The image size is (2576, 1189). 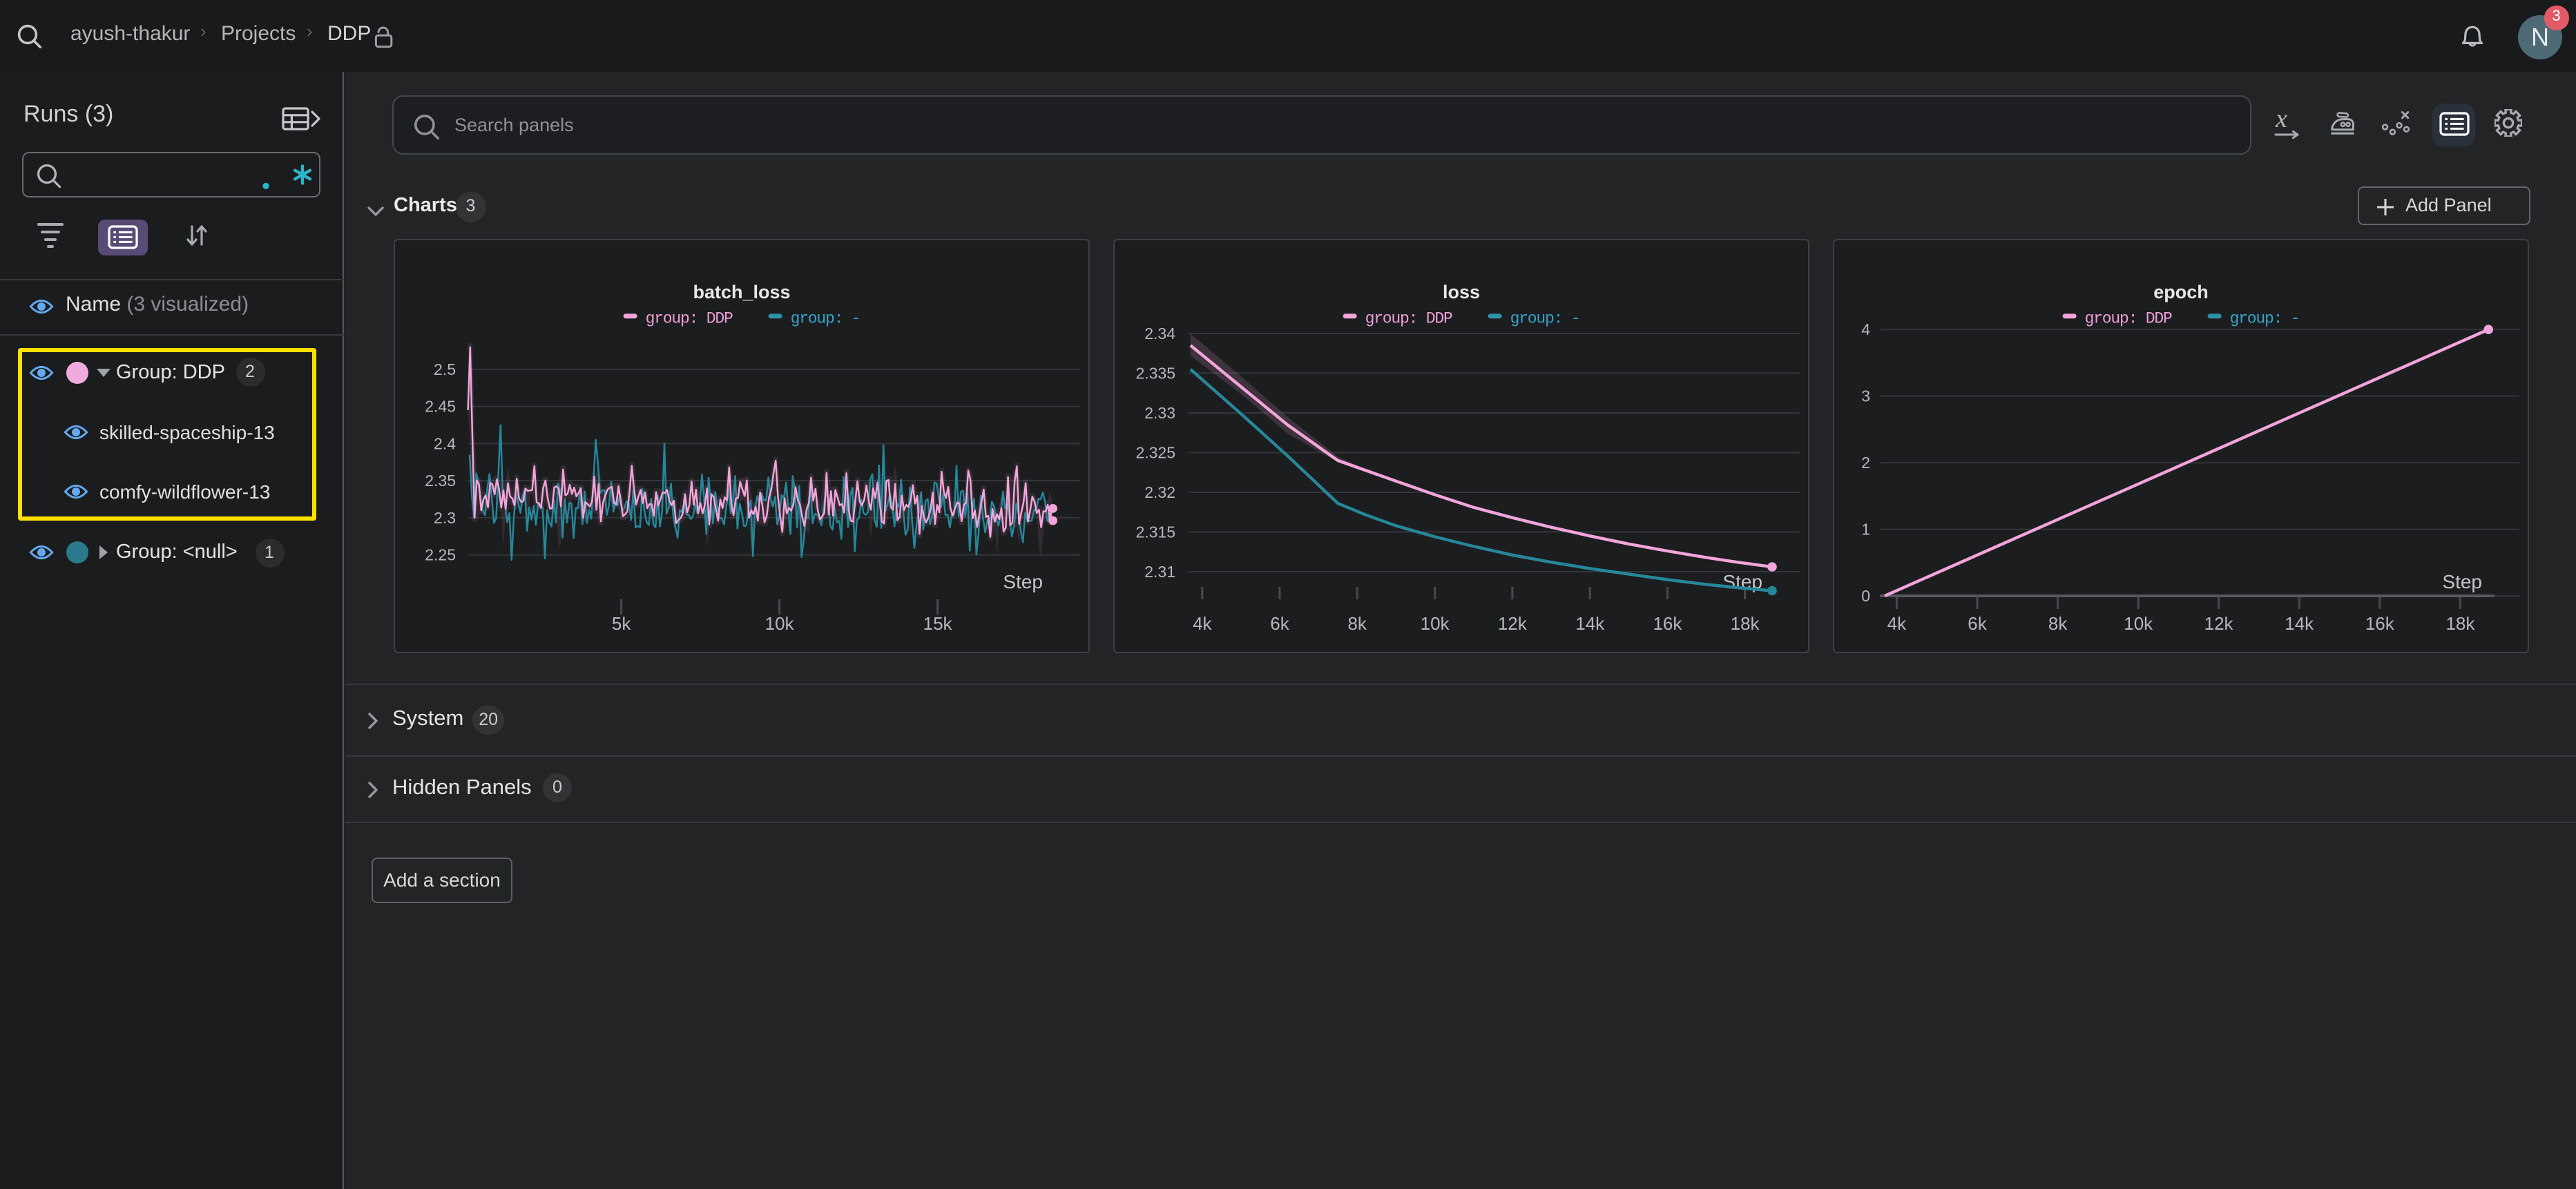 I want to click on svg-text: loss, so click(x=1461, y=291).